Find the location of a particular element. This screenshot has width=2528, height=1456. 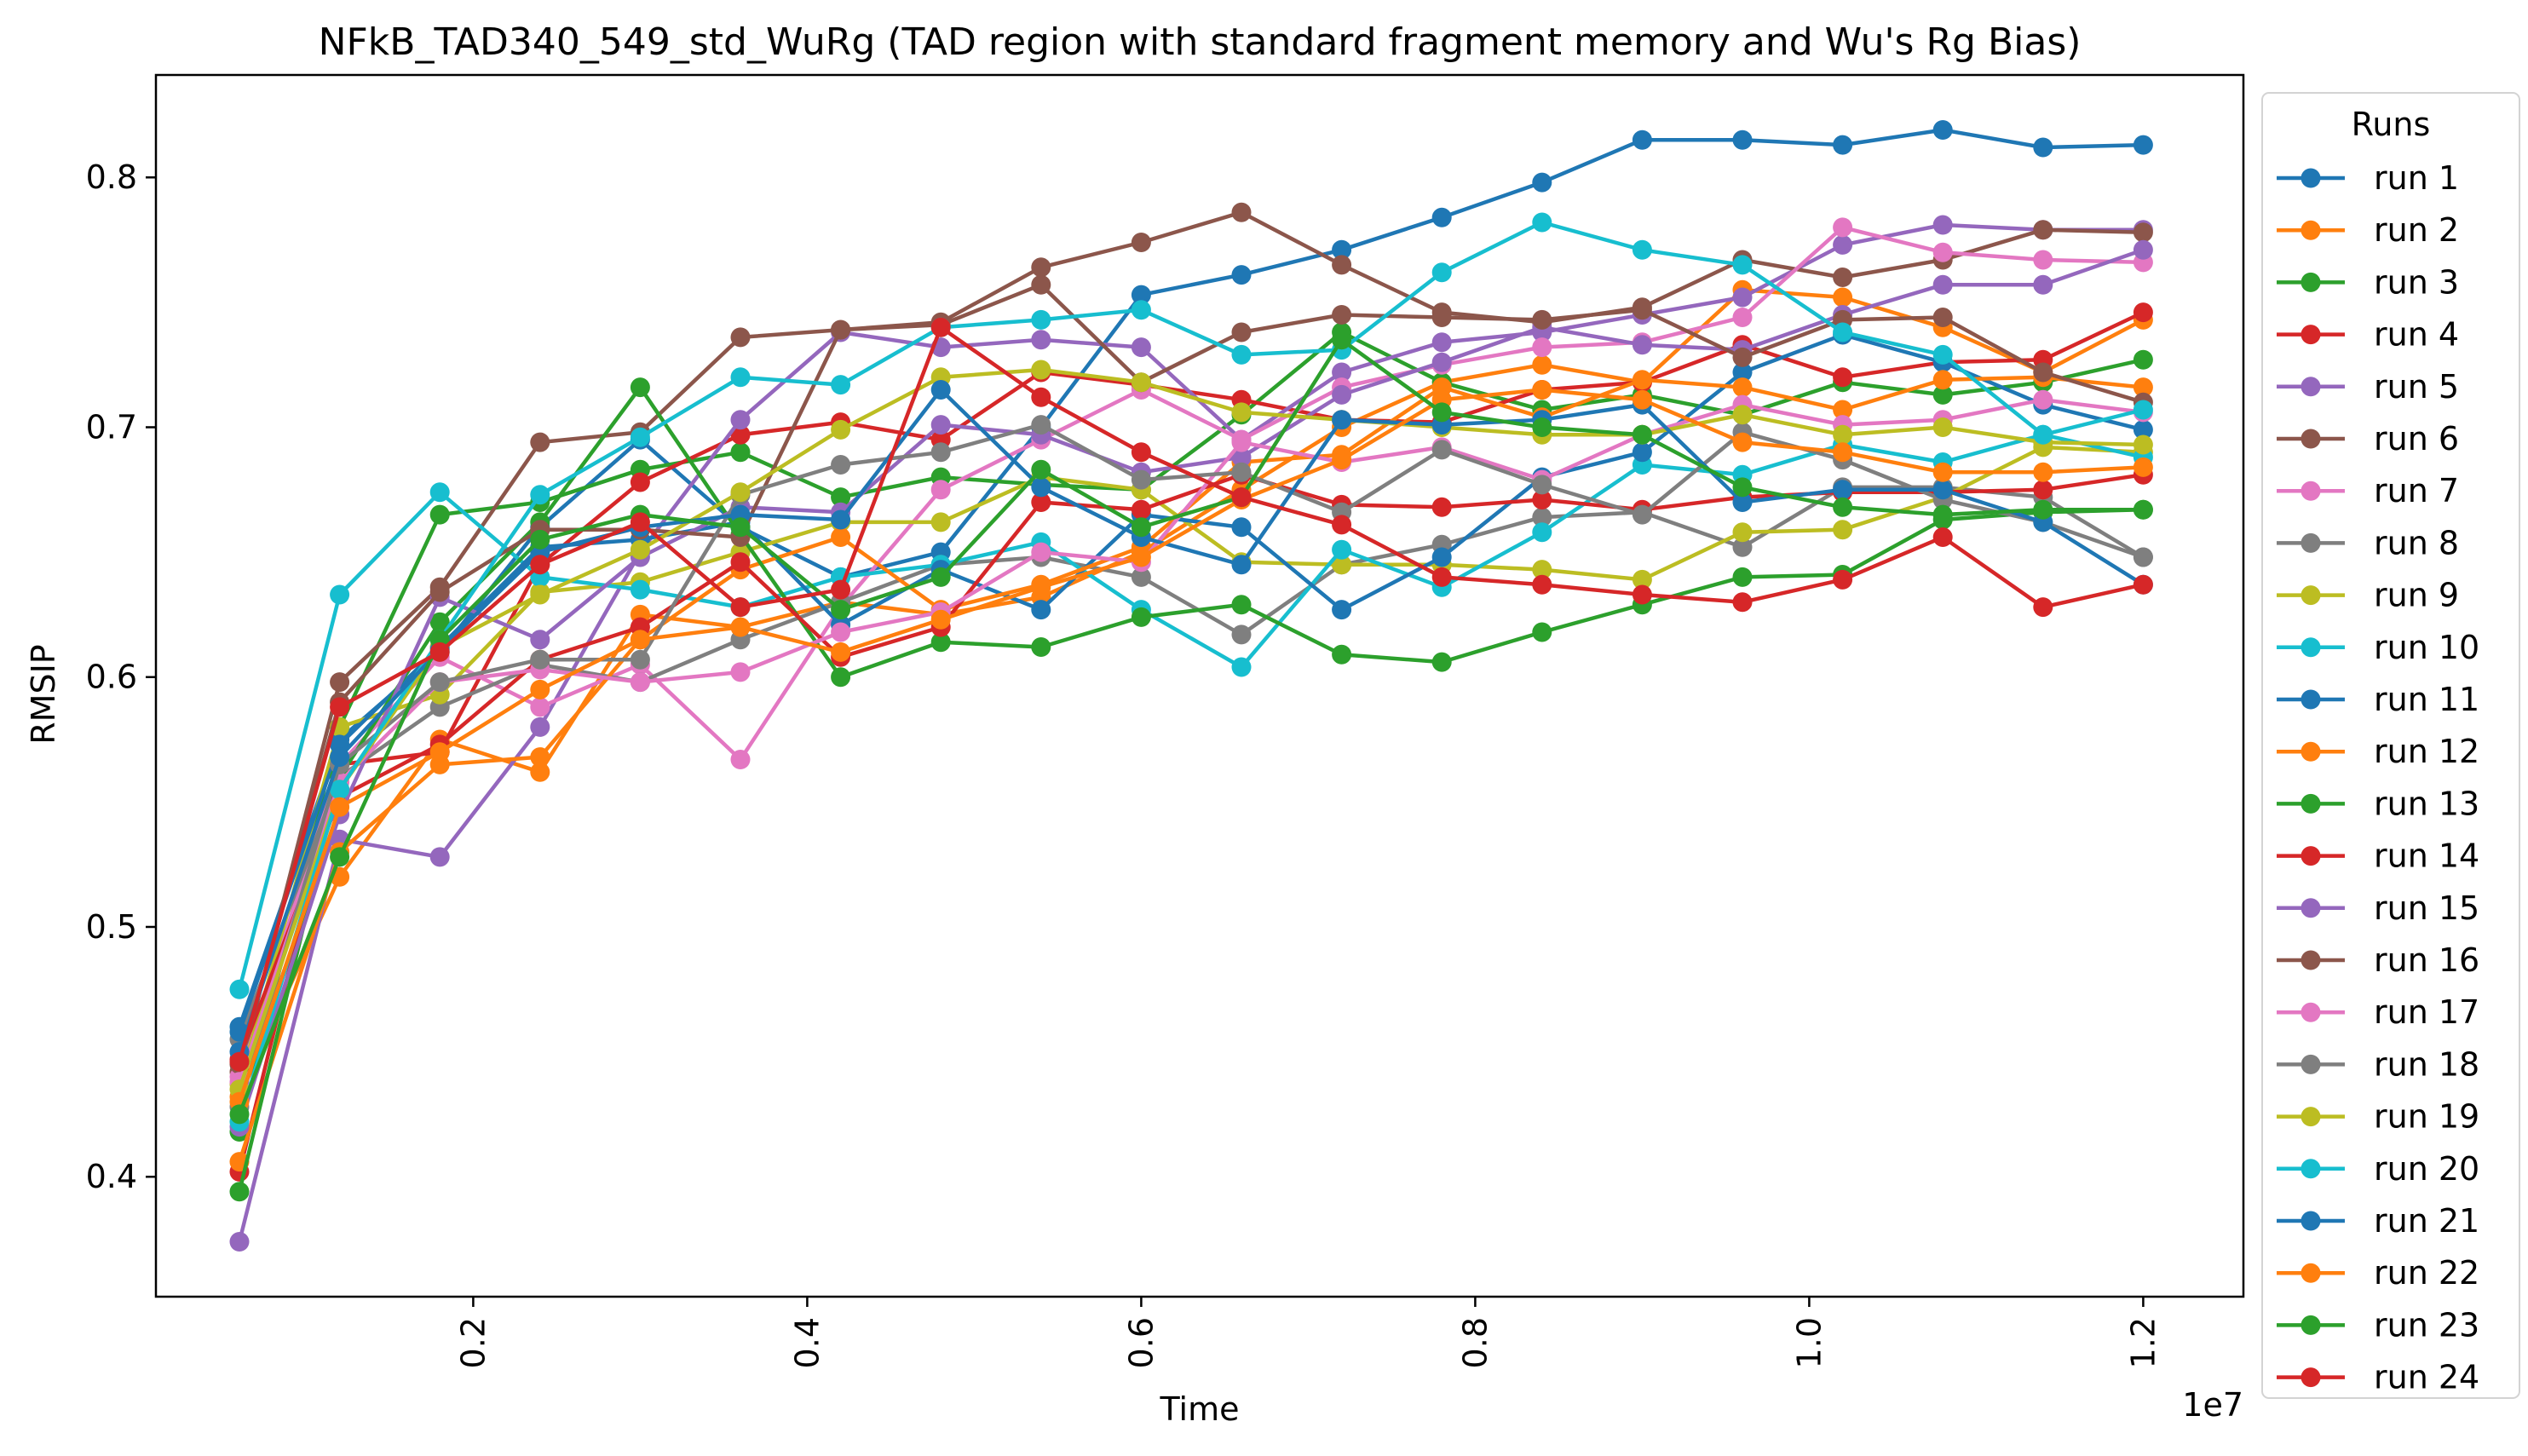

x-tick-label: 0.6 is located at coordinates (1141, 1342).